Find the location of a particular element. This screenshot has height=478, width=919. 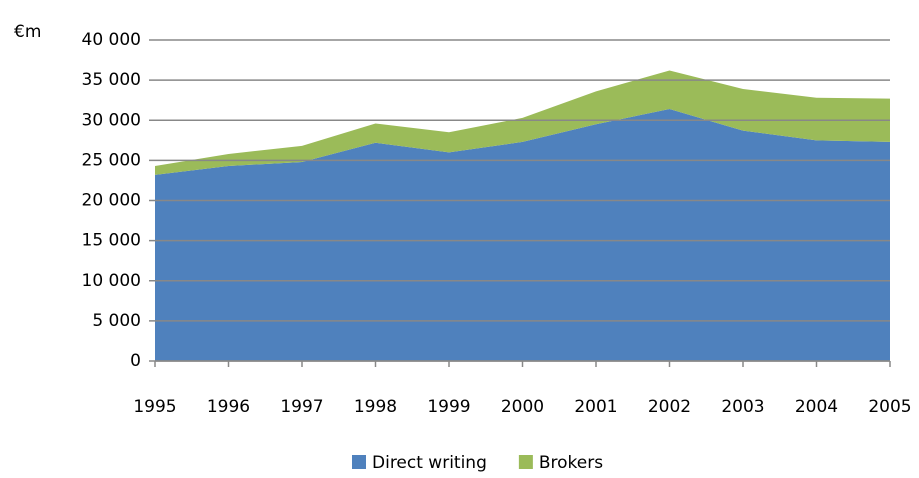

x-tick-label: 2001 is located at coordinates (595, 407).